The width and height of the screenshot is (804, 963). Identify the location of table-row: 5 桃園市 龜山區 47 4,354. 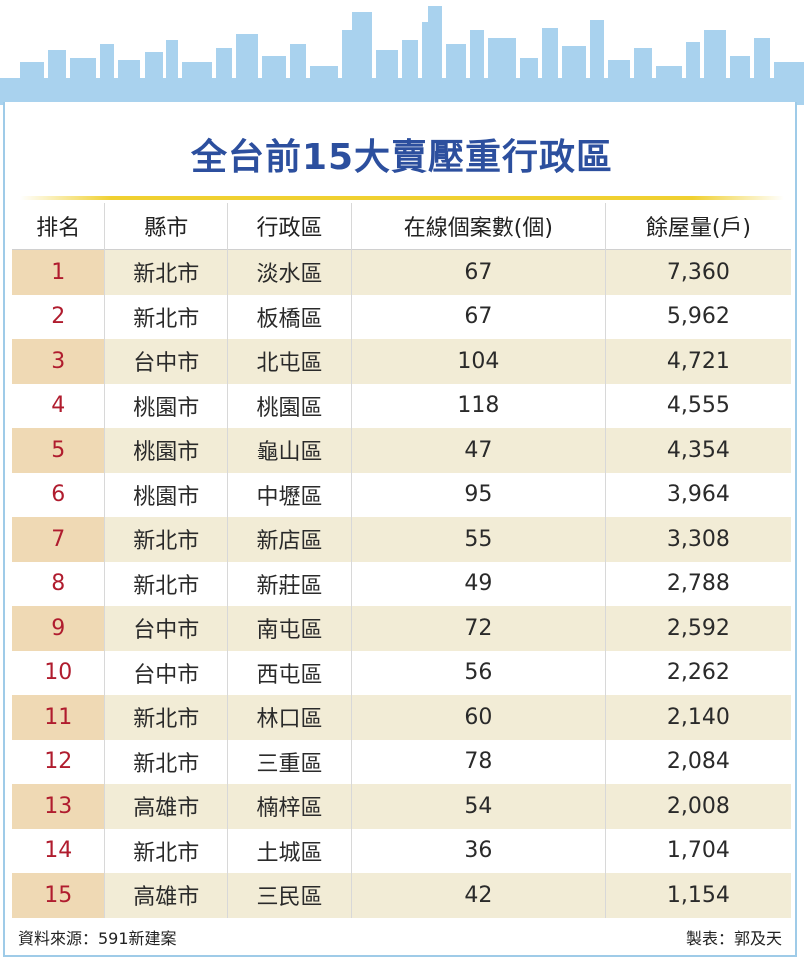
(401, 450).